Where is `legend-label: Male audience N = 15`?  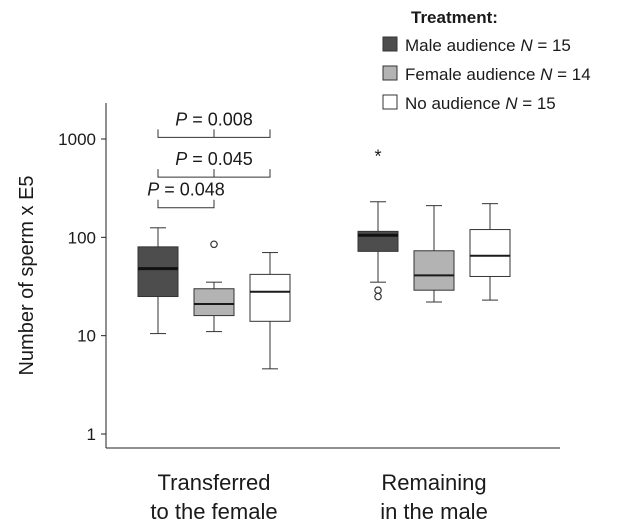
legend-label: Male audience N = 15 is located at coordinates (488, 45).